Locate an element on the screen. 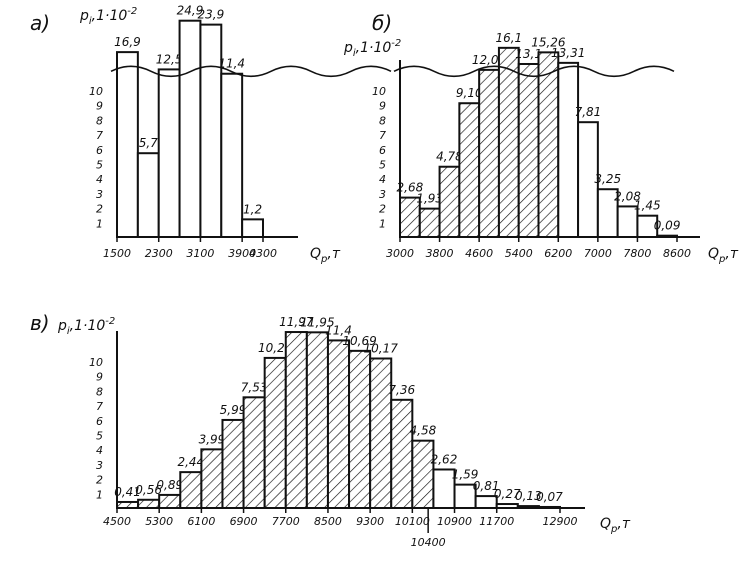 The width and height of the screenshot is (750, 567). x-tick-label: 8500 is located at coordinates (328, 521).